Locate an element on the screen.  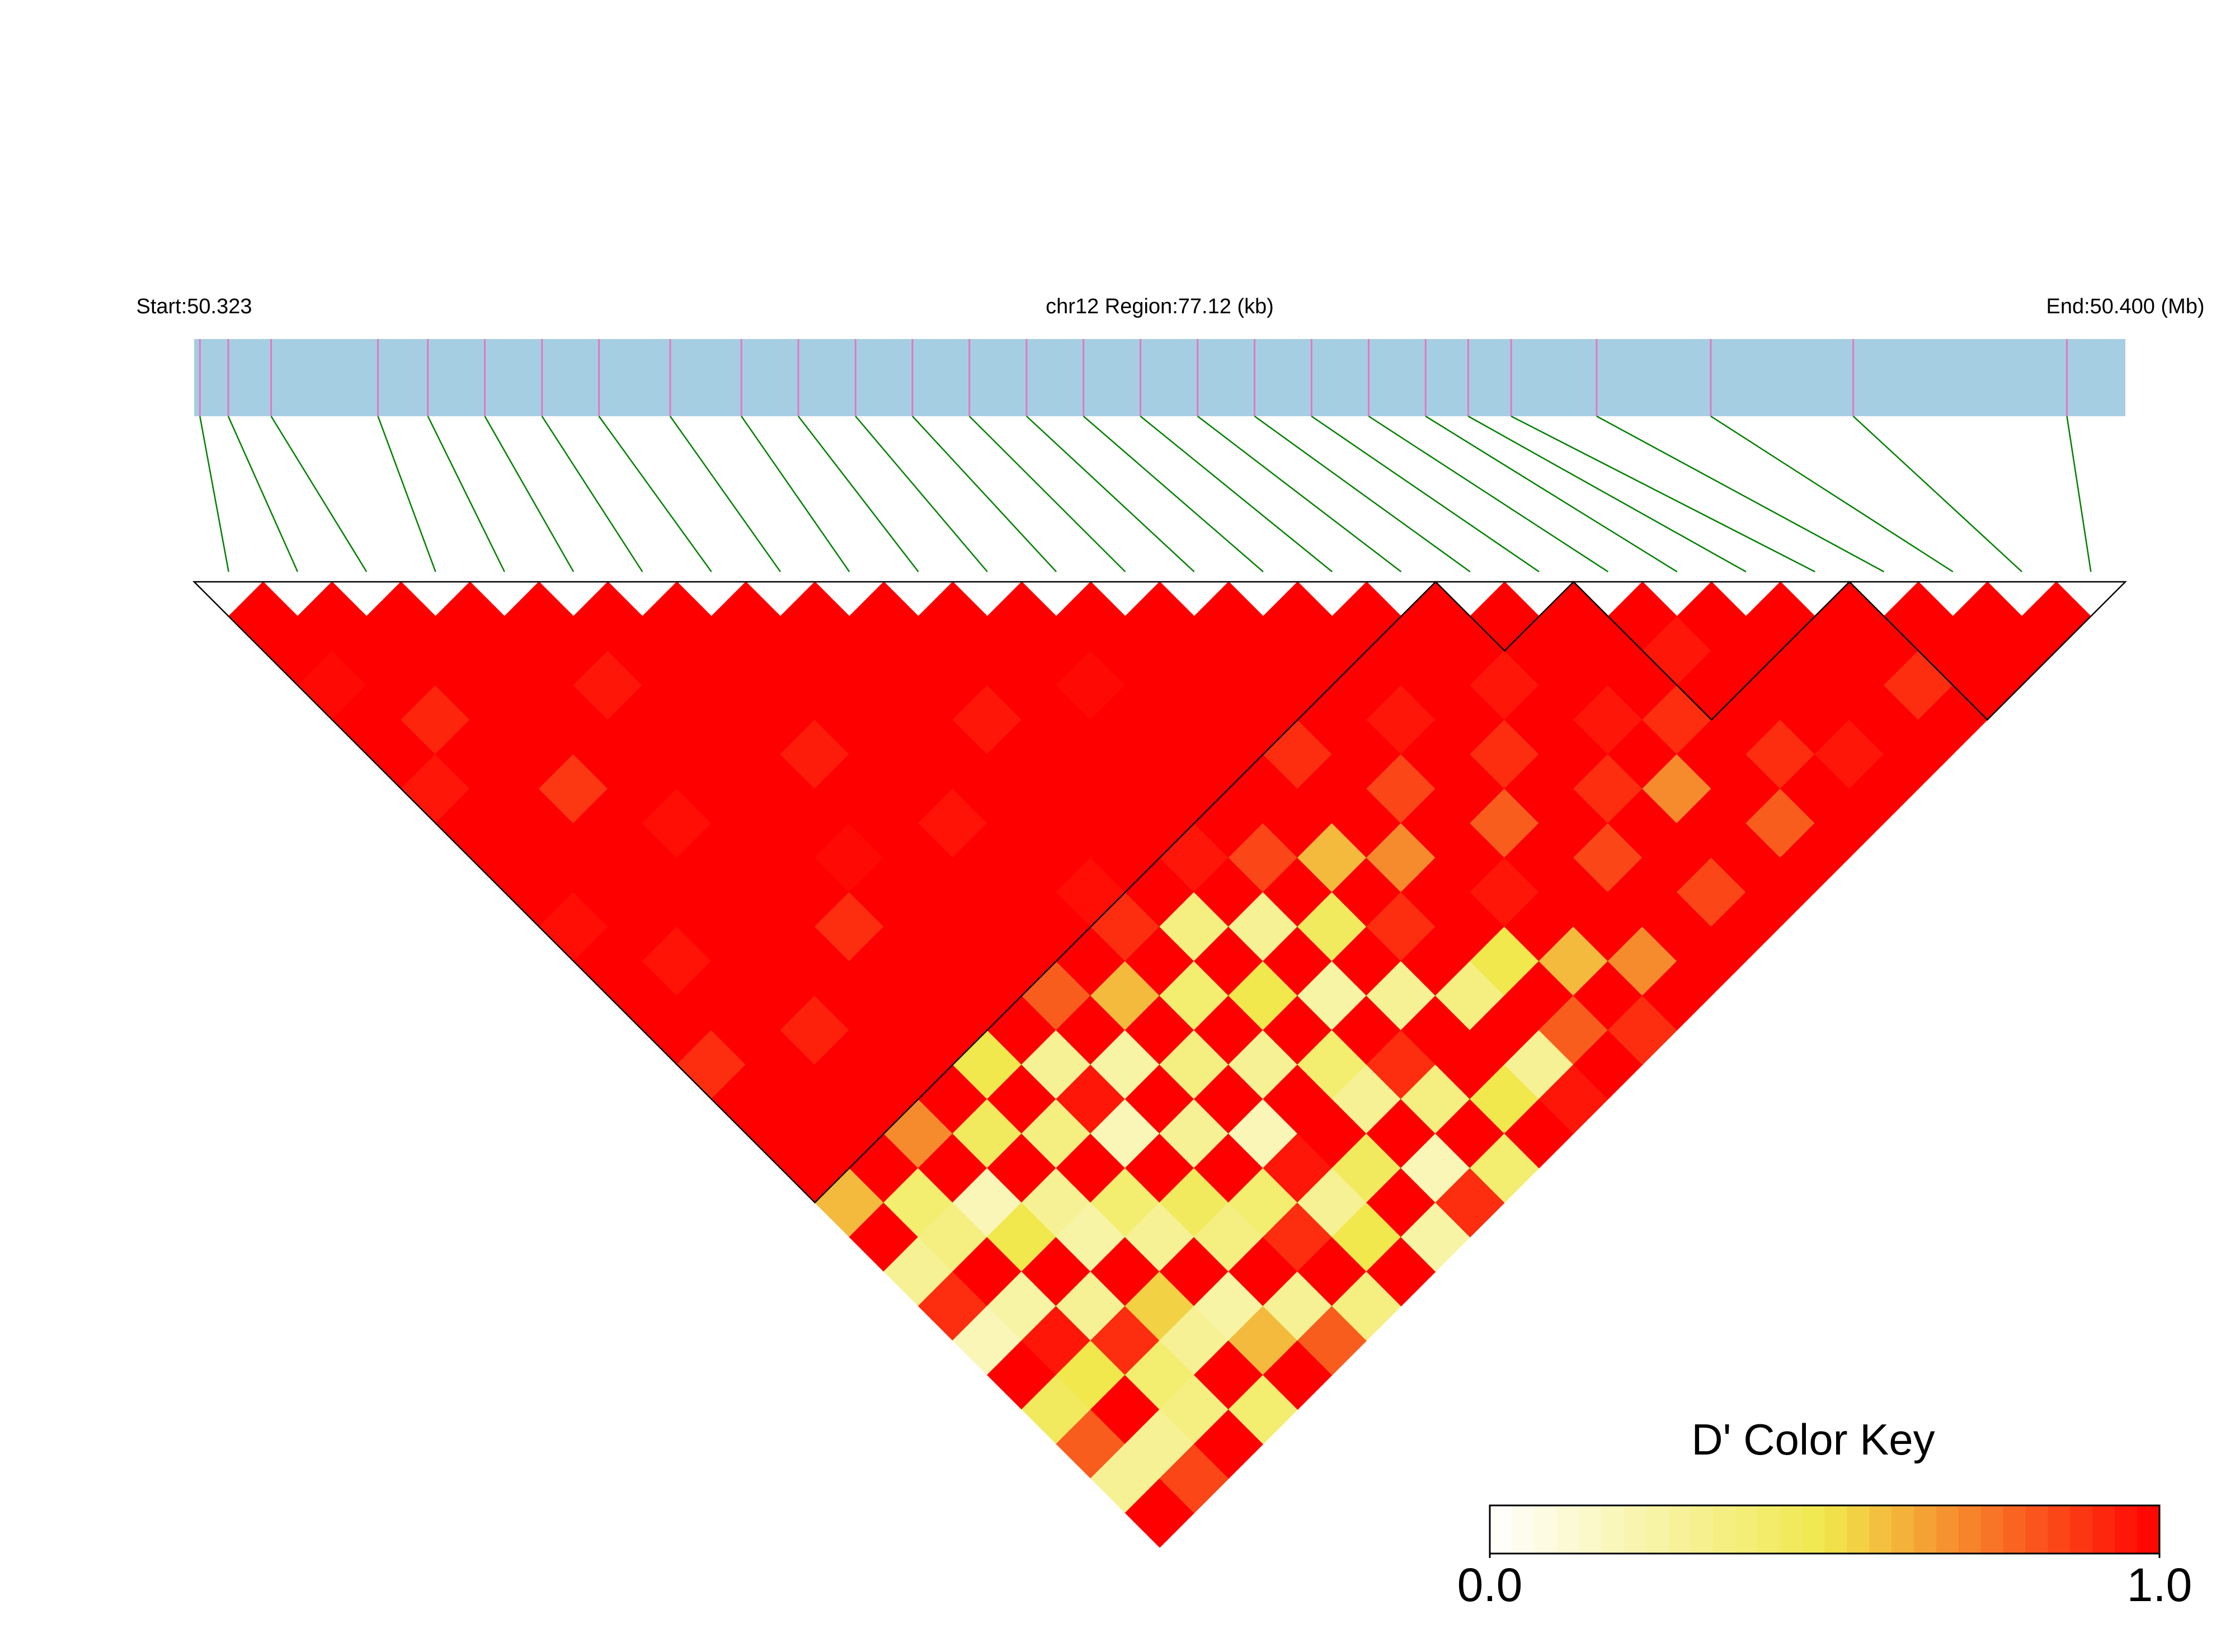
start-label: Start:50.323 is located at coordinates (194, 306).